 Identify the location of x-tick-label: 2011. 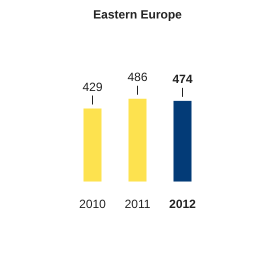
(137, 204).